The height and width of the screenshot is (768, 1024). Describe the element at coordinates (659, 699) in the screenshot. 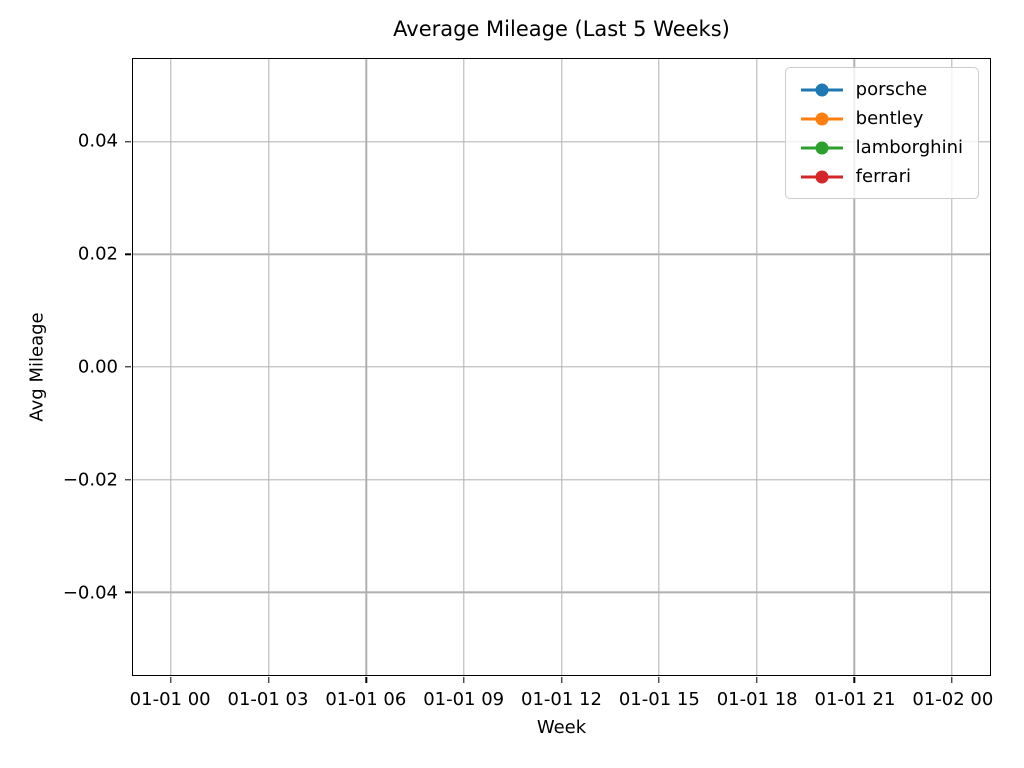

I see `x-tick-label: 01-01 15` at that location.